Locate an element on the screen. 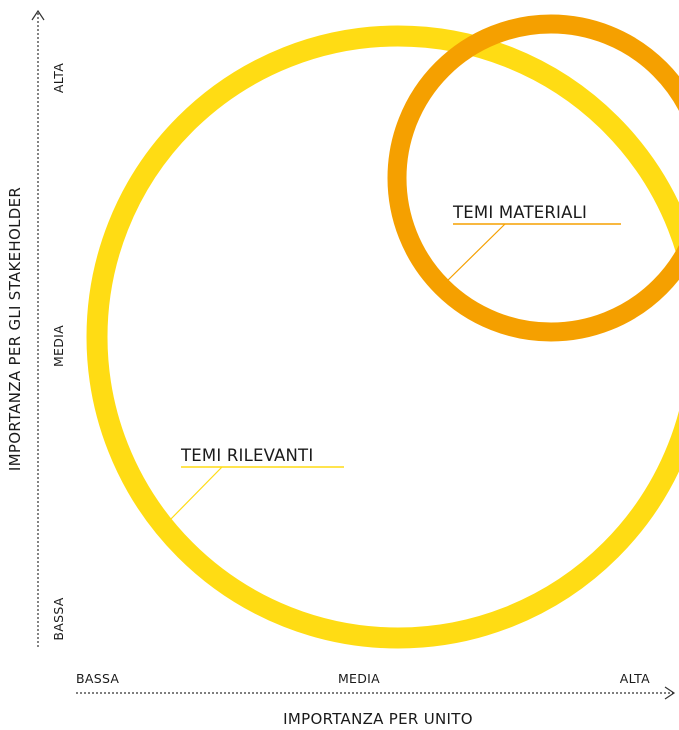 Image resolution: width=679 pixels, height=730 pixels. callout-temi-rilevanti: TEMI RILEVANTI is located at coordinates (254, 485).